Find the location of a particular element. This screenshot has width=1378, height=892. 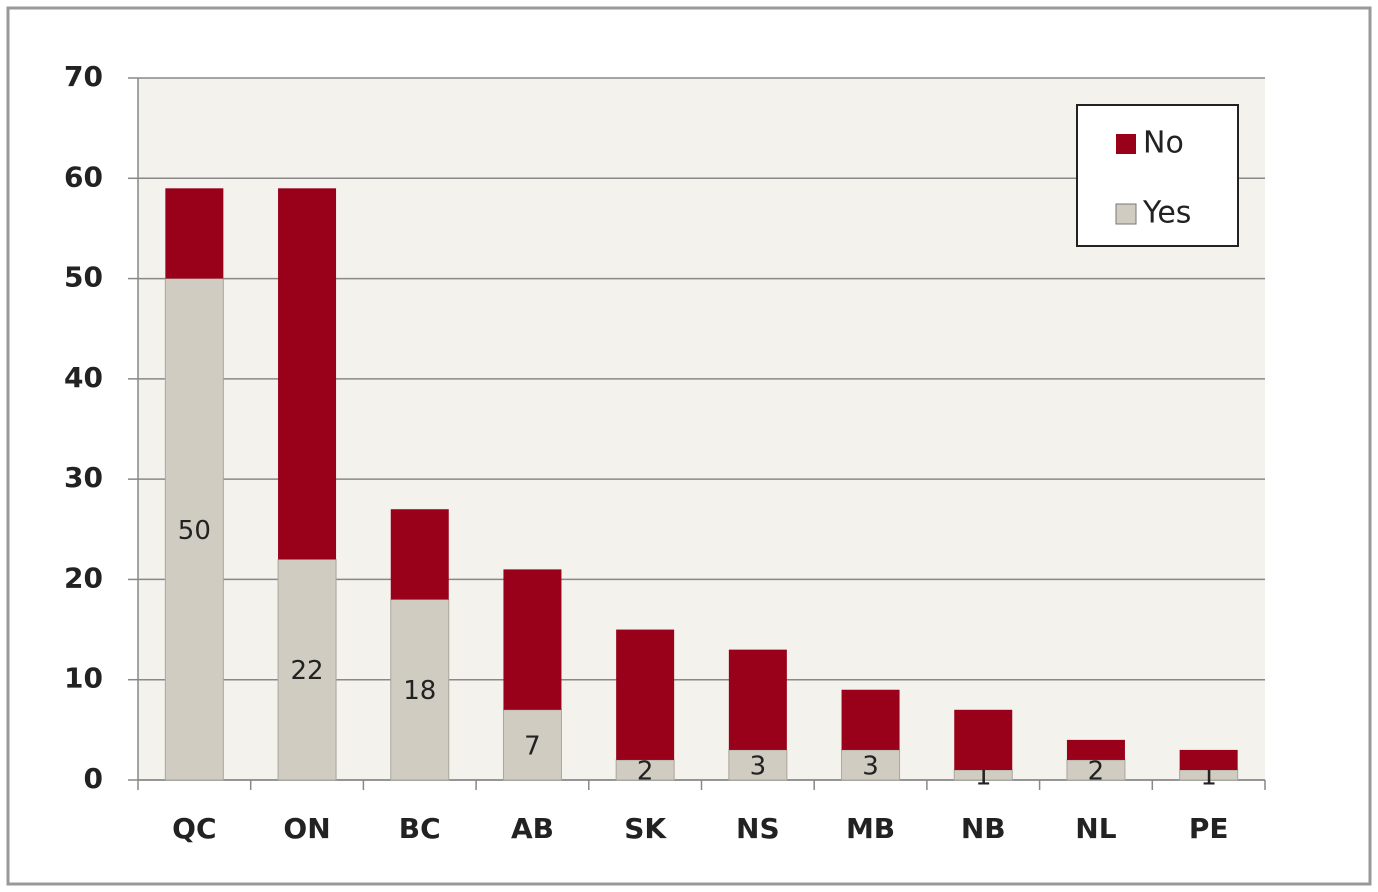

x-tick-label: NL is located at coordinates (1095, 828).